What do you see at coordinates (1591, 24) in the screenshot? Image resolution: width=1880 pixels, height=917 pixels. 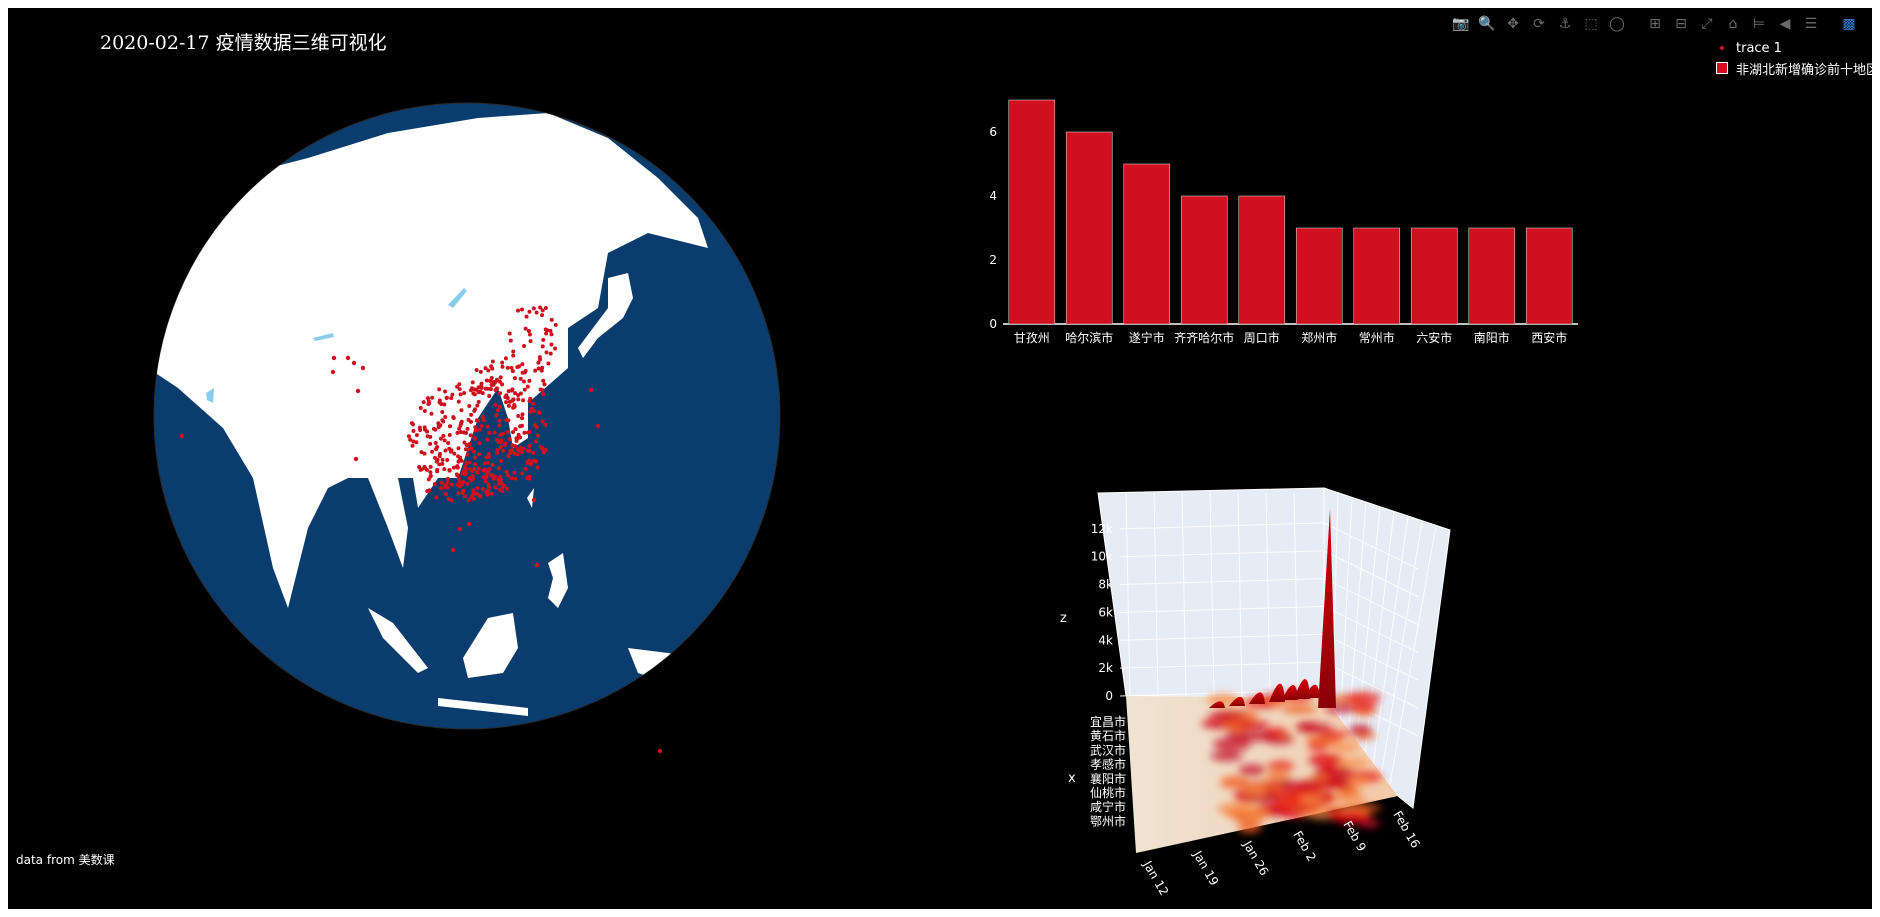 I see `box-select-icon: ⬚` at bounding box center [1591, 24].